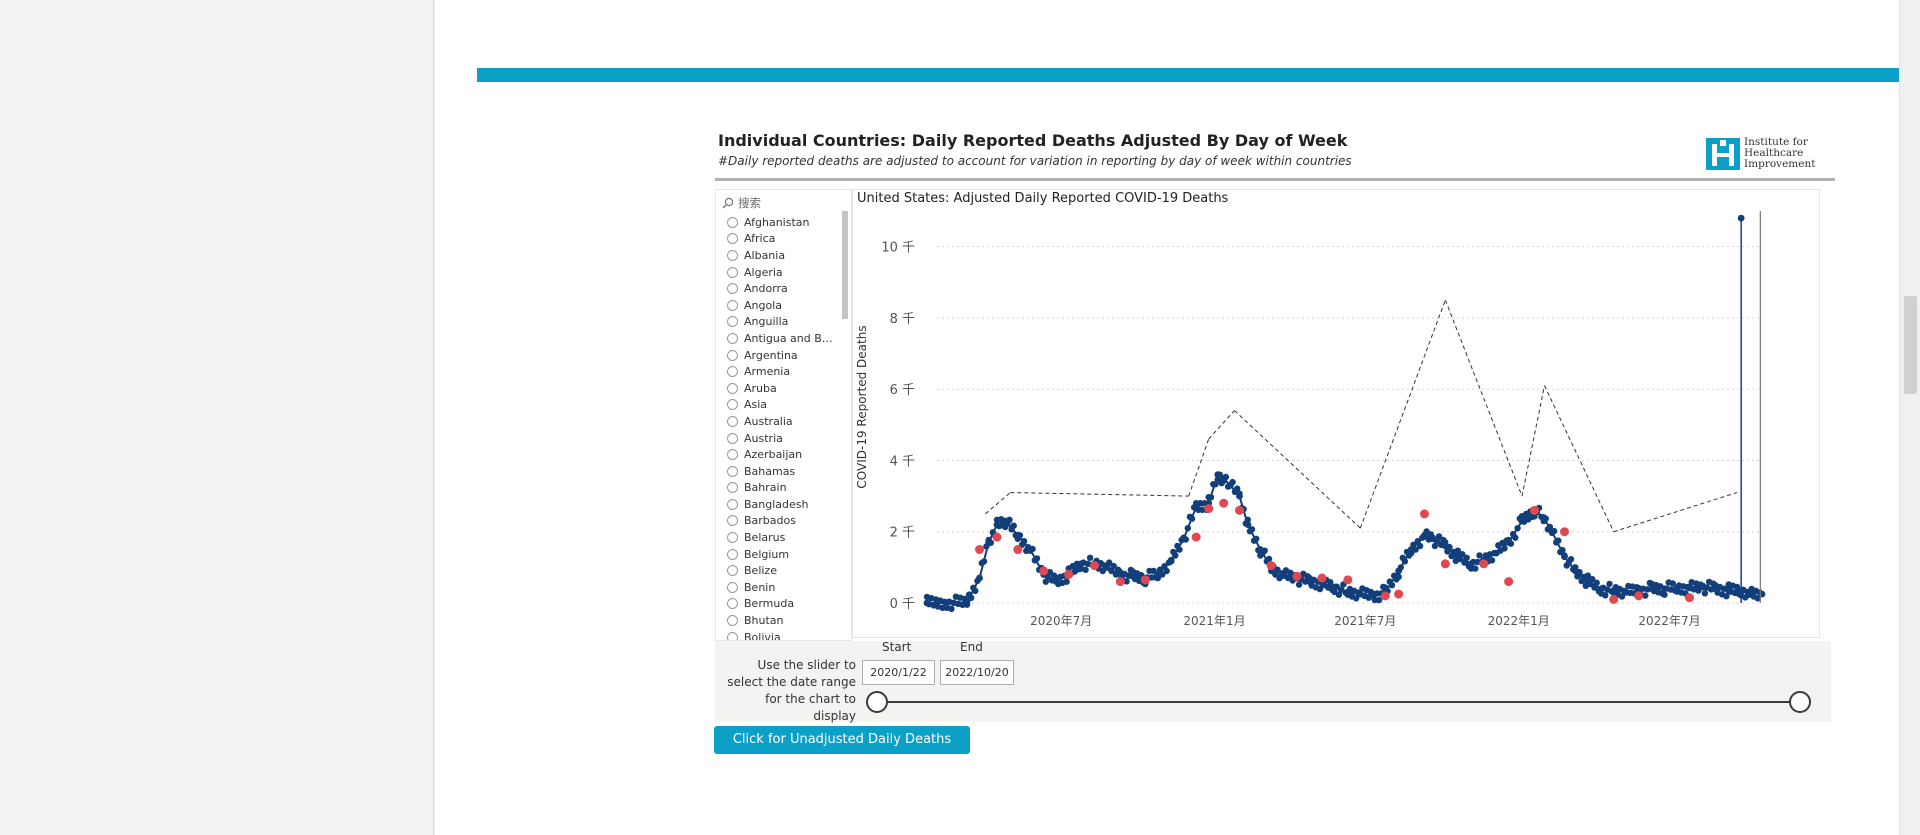 This screenshot has width=1920, height=835. What do you see at coordinates (845, 265) in the screenshot?
I see `slicer-scrollbar` at bounding box center [845, 265].